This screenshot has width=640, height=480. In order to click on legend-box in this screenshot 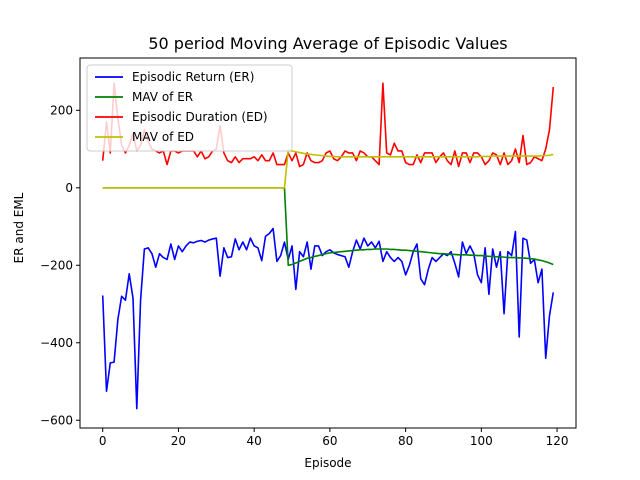, I will do `click(189, 108)`.